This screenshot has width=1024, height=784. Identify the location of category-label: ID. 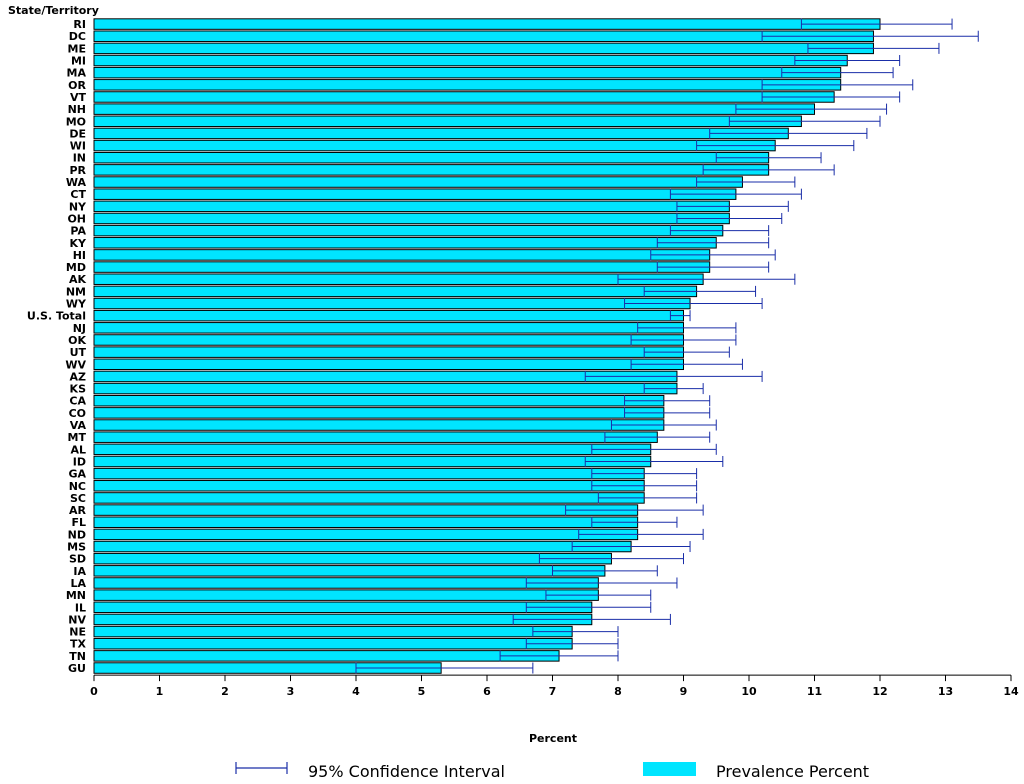
(79, 461).